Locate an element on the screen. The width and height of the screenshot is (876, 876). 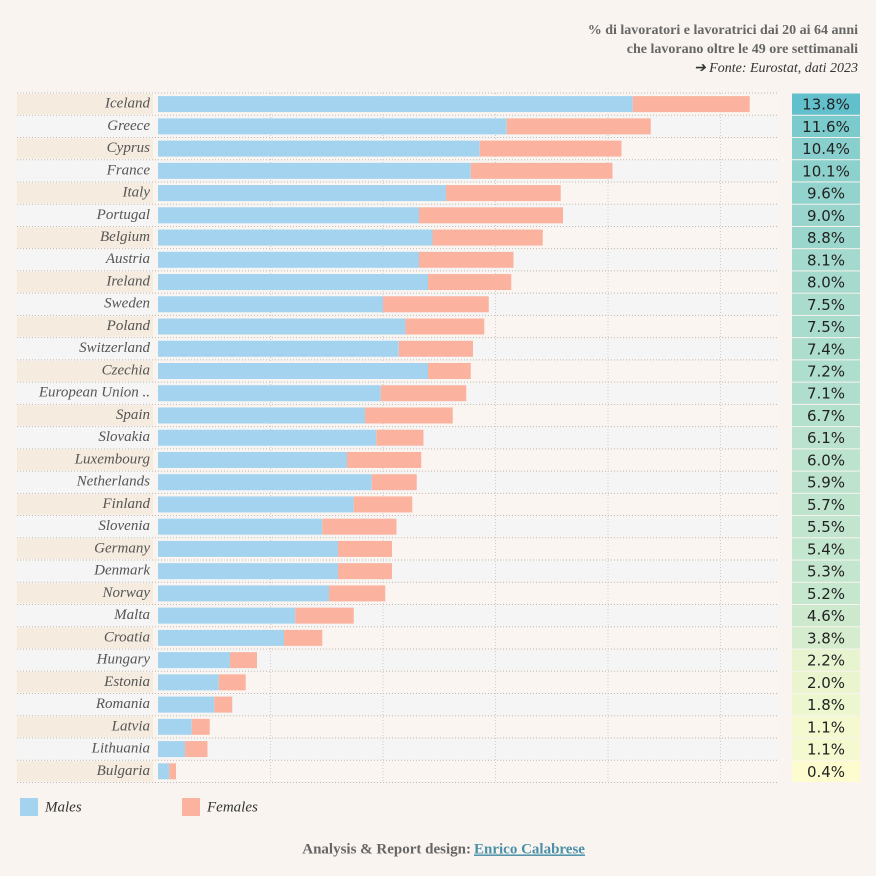
total-label: 6.0% is located at coordinates (826, 460).